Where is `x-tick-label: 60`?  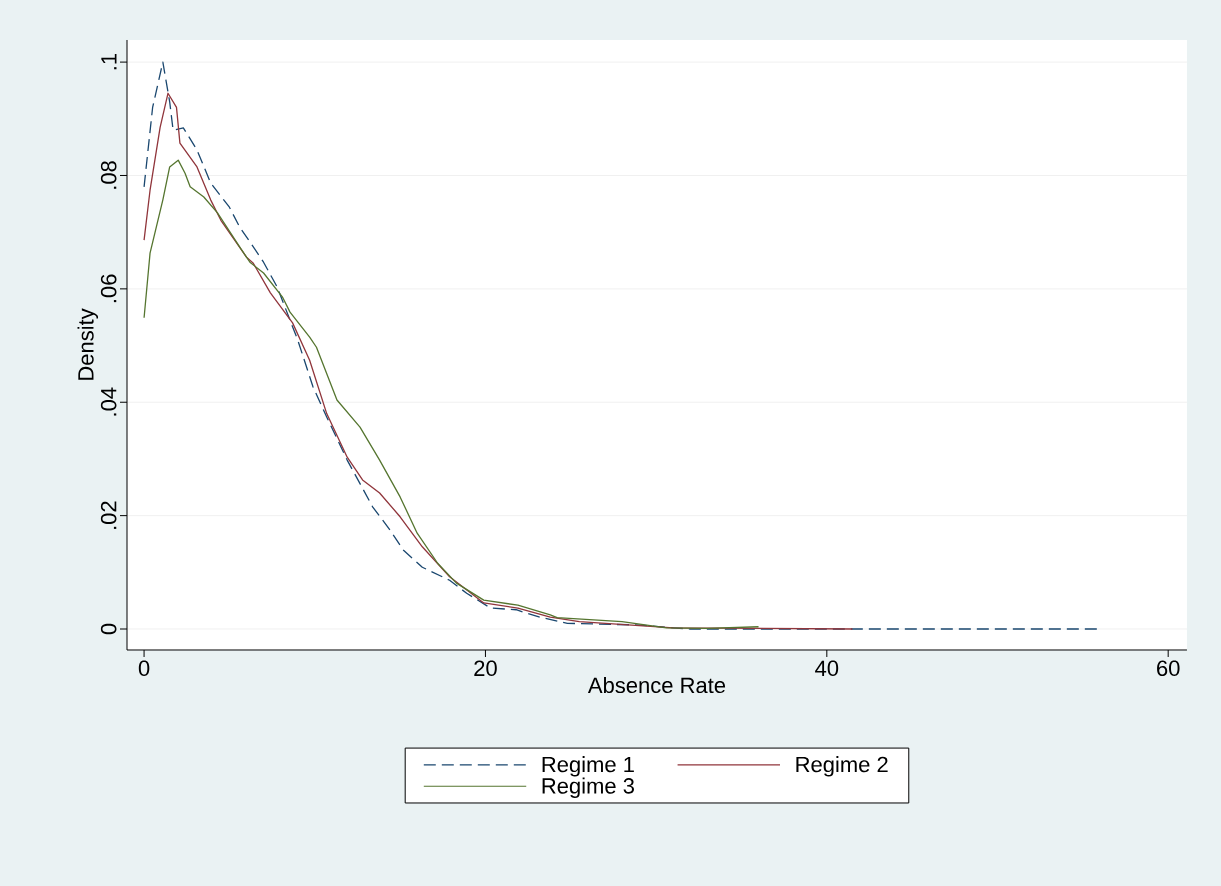 x-tick-label: 60 is located at coordinates (1168, 668).